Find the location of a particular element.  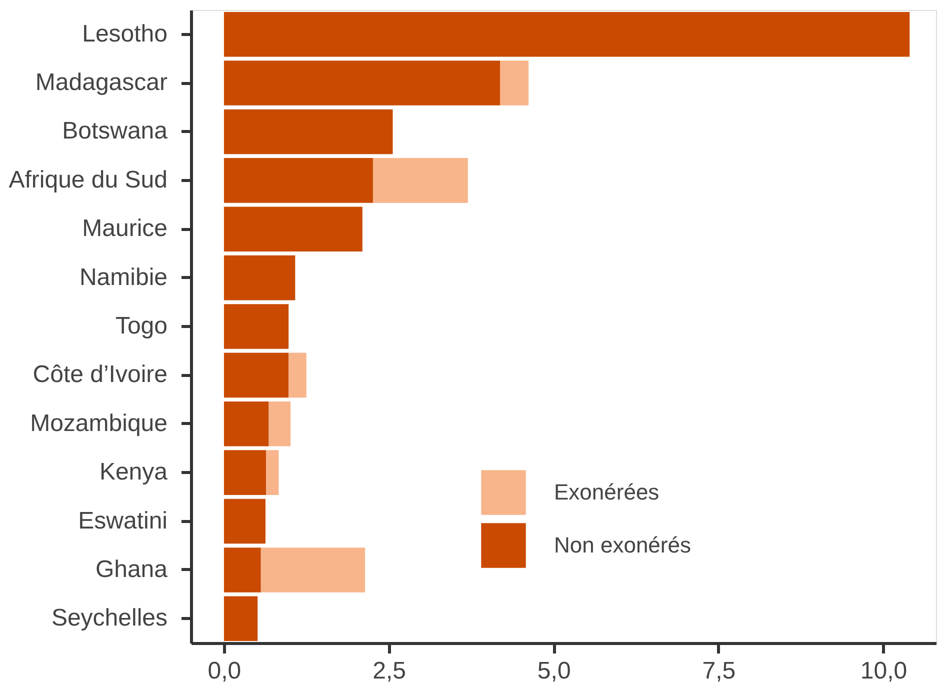

x-tick-label: 5,0 is located at coordinates (554, 671).